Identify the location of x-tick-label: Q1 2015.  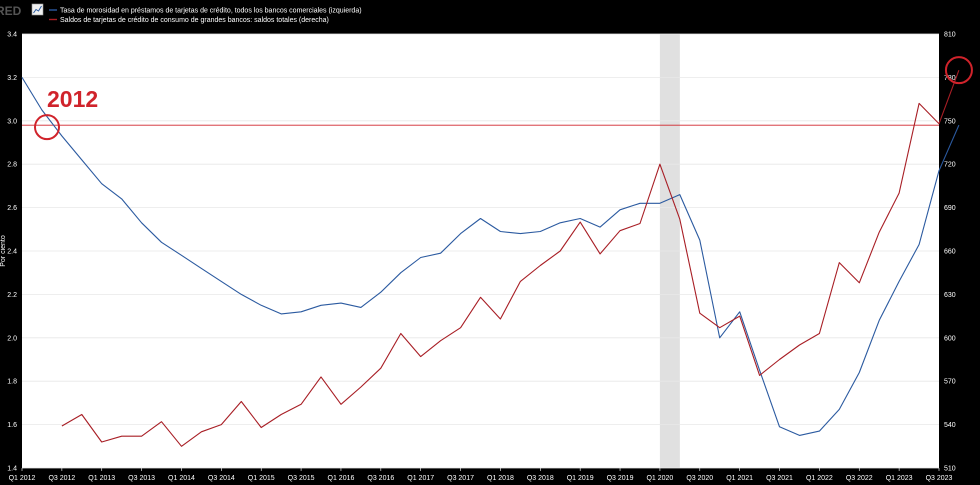
(261, 478).